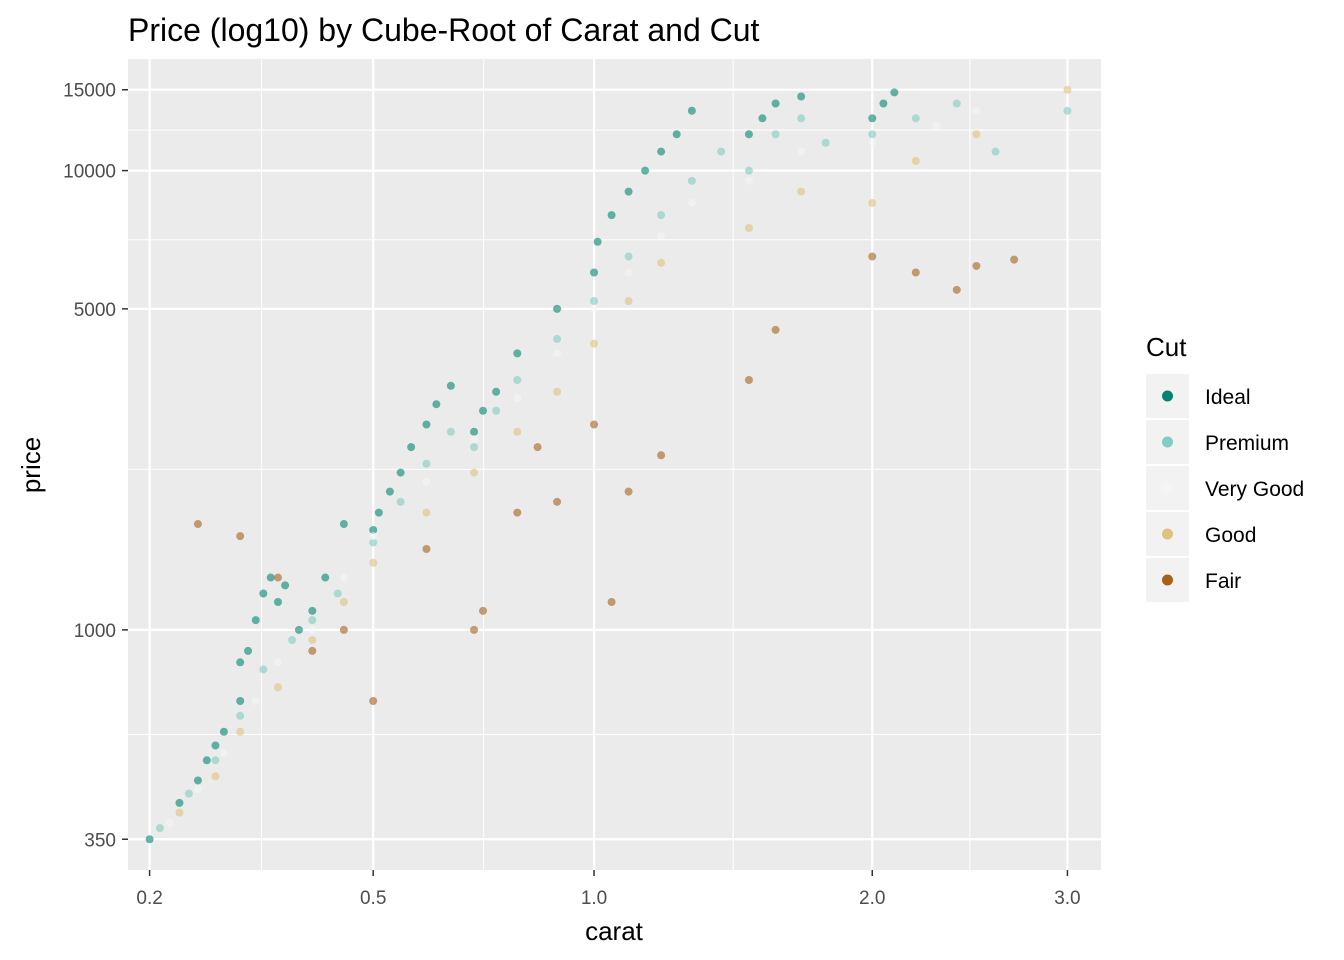 The height and width of the screenshot is (960, 1344). I want to click on x-tick-label: 2.0, so click(872, 898).